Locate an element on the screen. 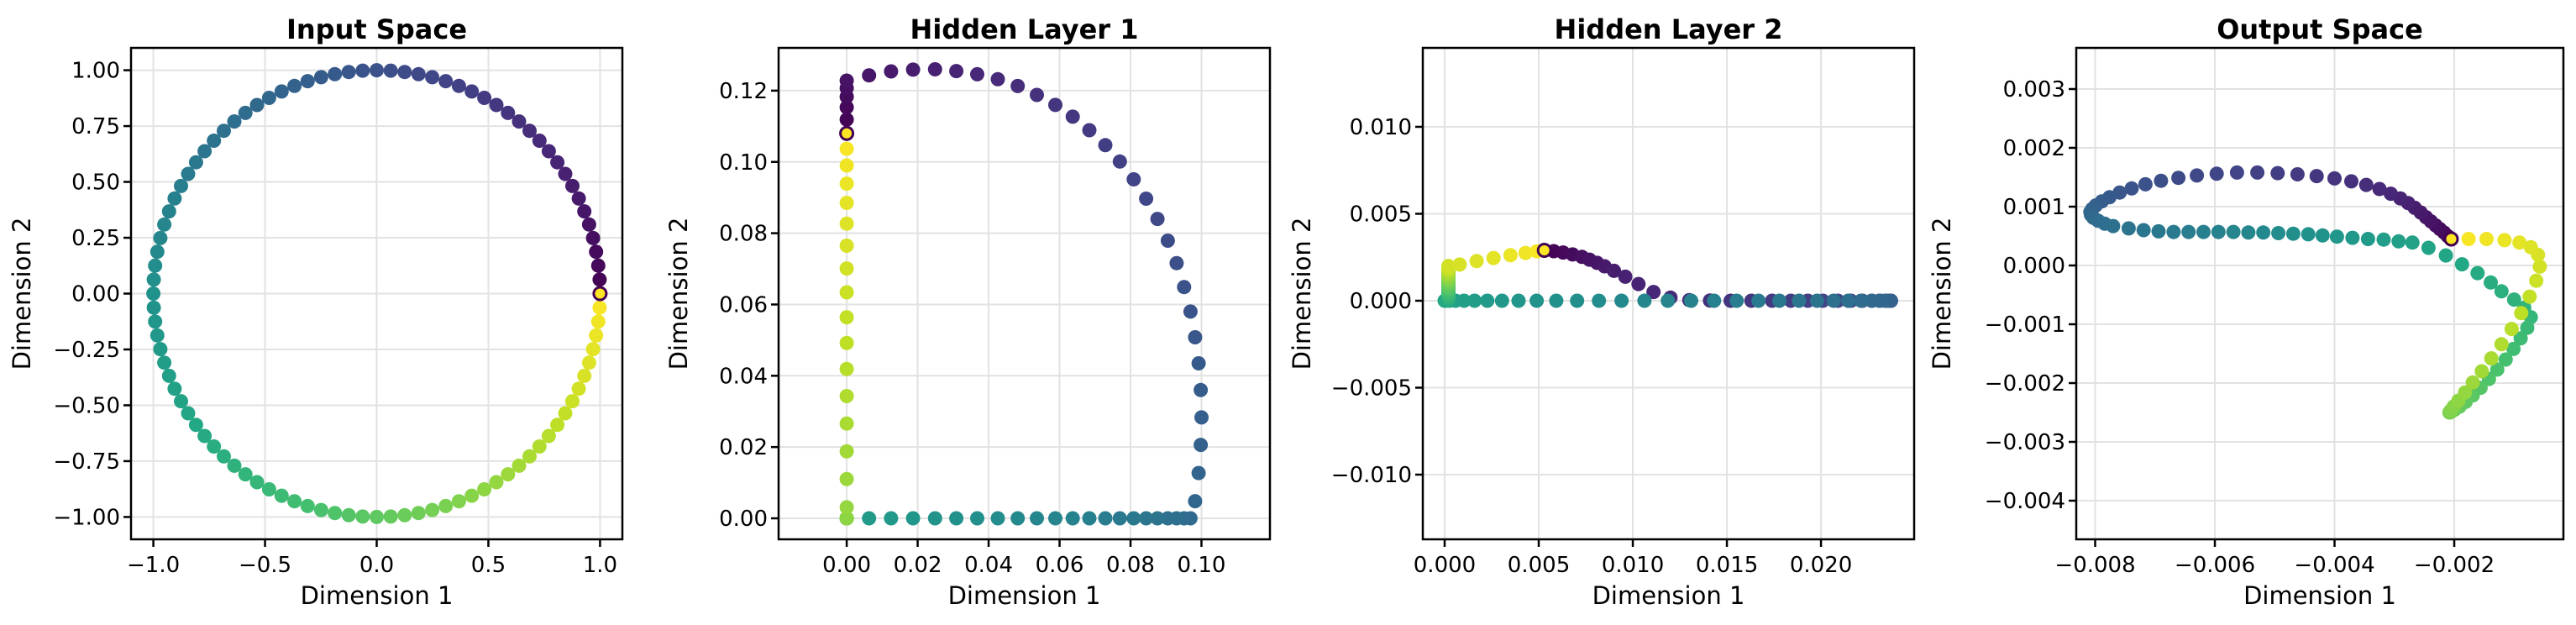 Image resolution: width=2576 pixels, height=625 pixels. y-tick-label: −0.25 is located at coordinates (86, 350).